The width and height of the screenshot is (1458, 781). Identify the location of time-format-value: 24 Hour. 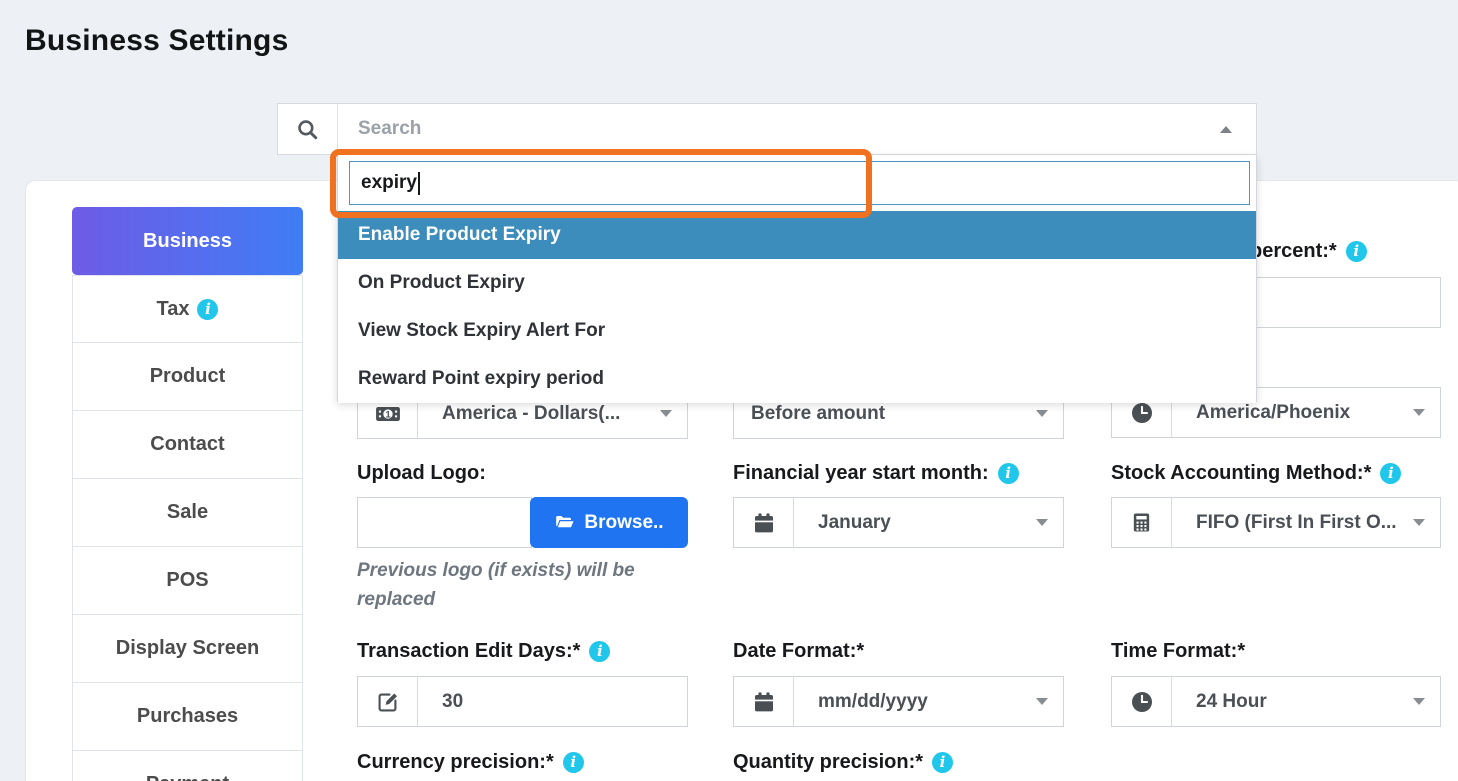
(1231, 701).